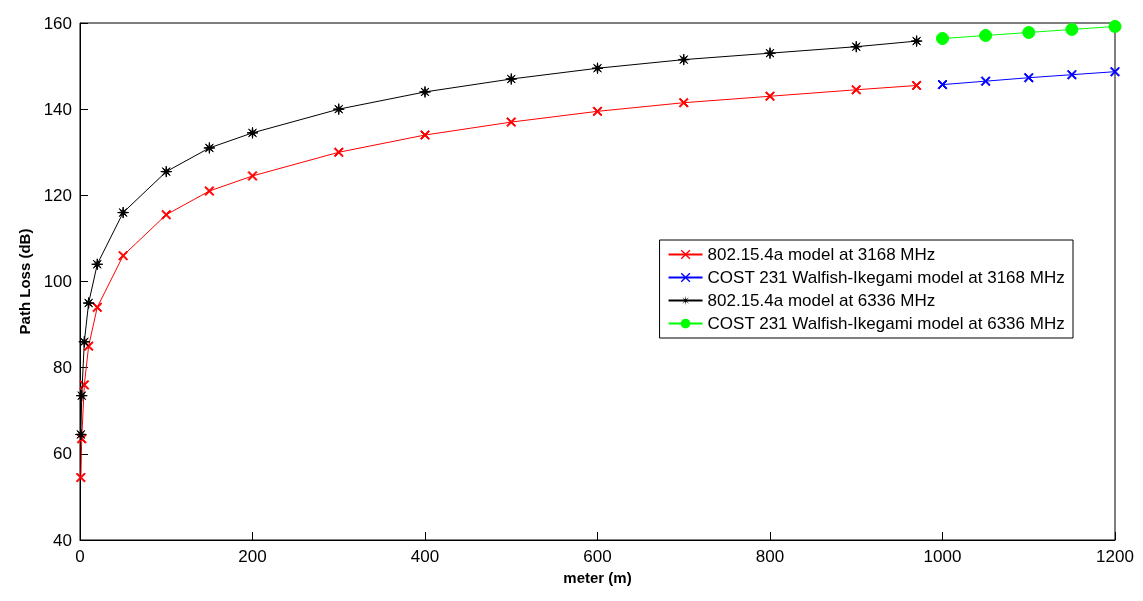 Image resolution: width=1143 pixels, height=601 pixels. I want to click on legend-label: 802.15.4a model at 6336 MHz, so click(821, 300).